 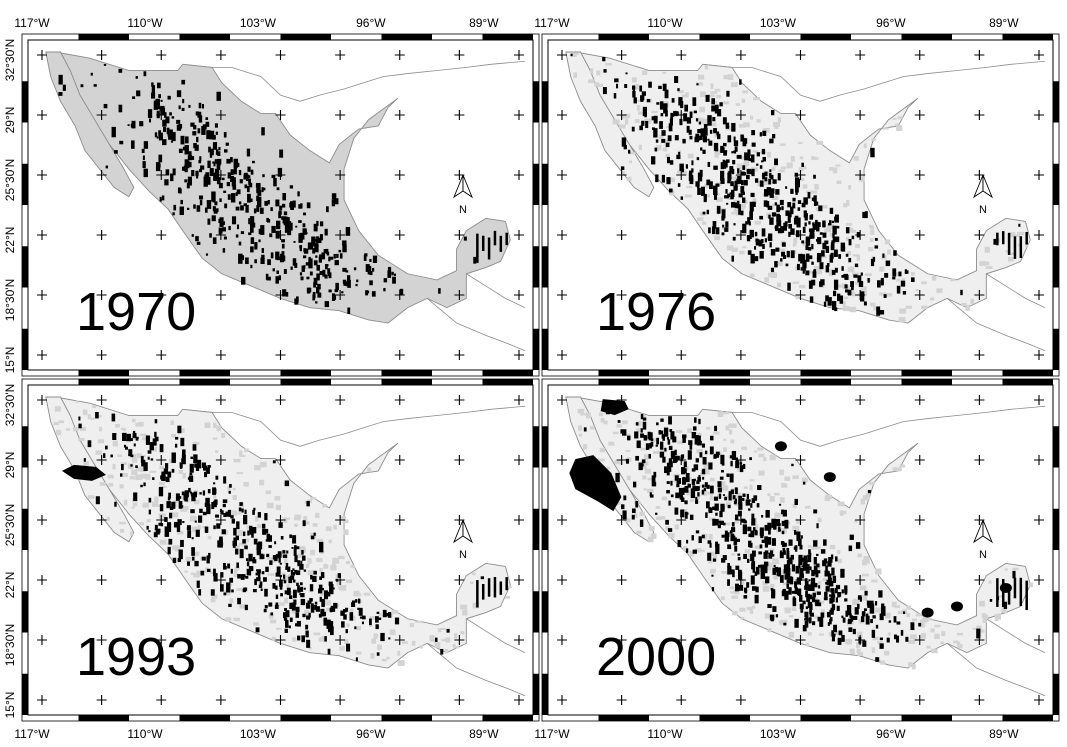 I want to click on frame-bar-left, so click(x=545, y=529).